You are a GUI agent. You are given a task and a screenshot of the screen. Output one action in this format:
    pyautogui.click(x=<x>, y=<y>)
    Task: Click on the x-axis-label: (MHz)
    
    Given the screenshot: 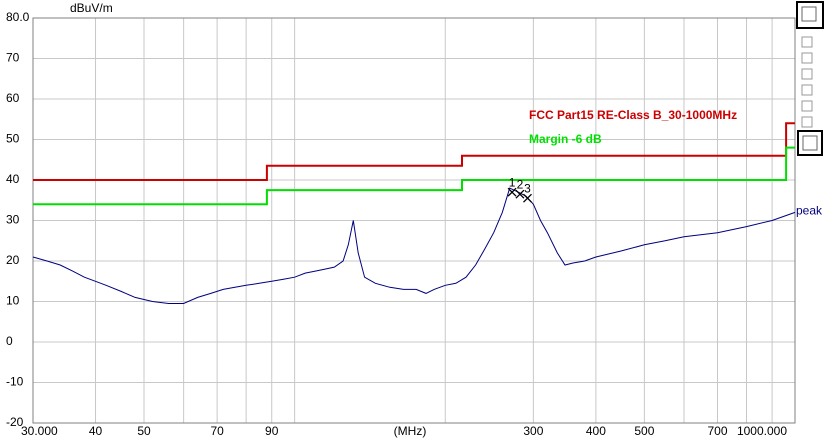 What is the action you would take?
    pyautogui.click(x=410, y=431)
    